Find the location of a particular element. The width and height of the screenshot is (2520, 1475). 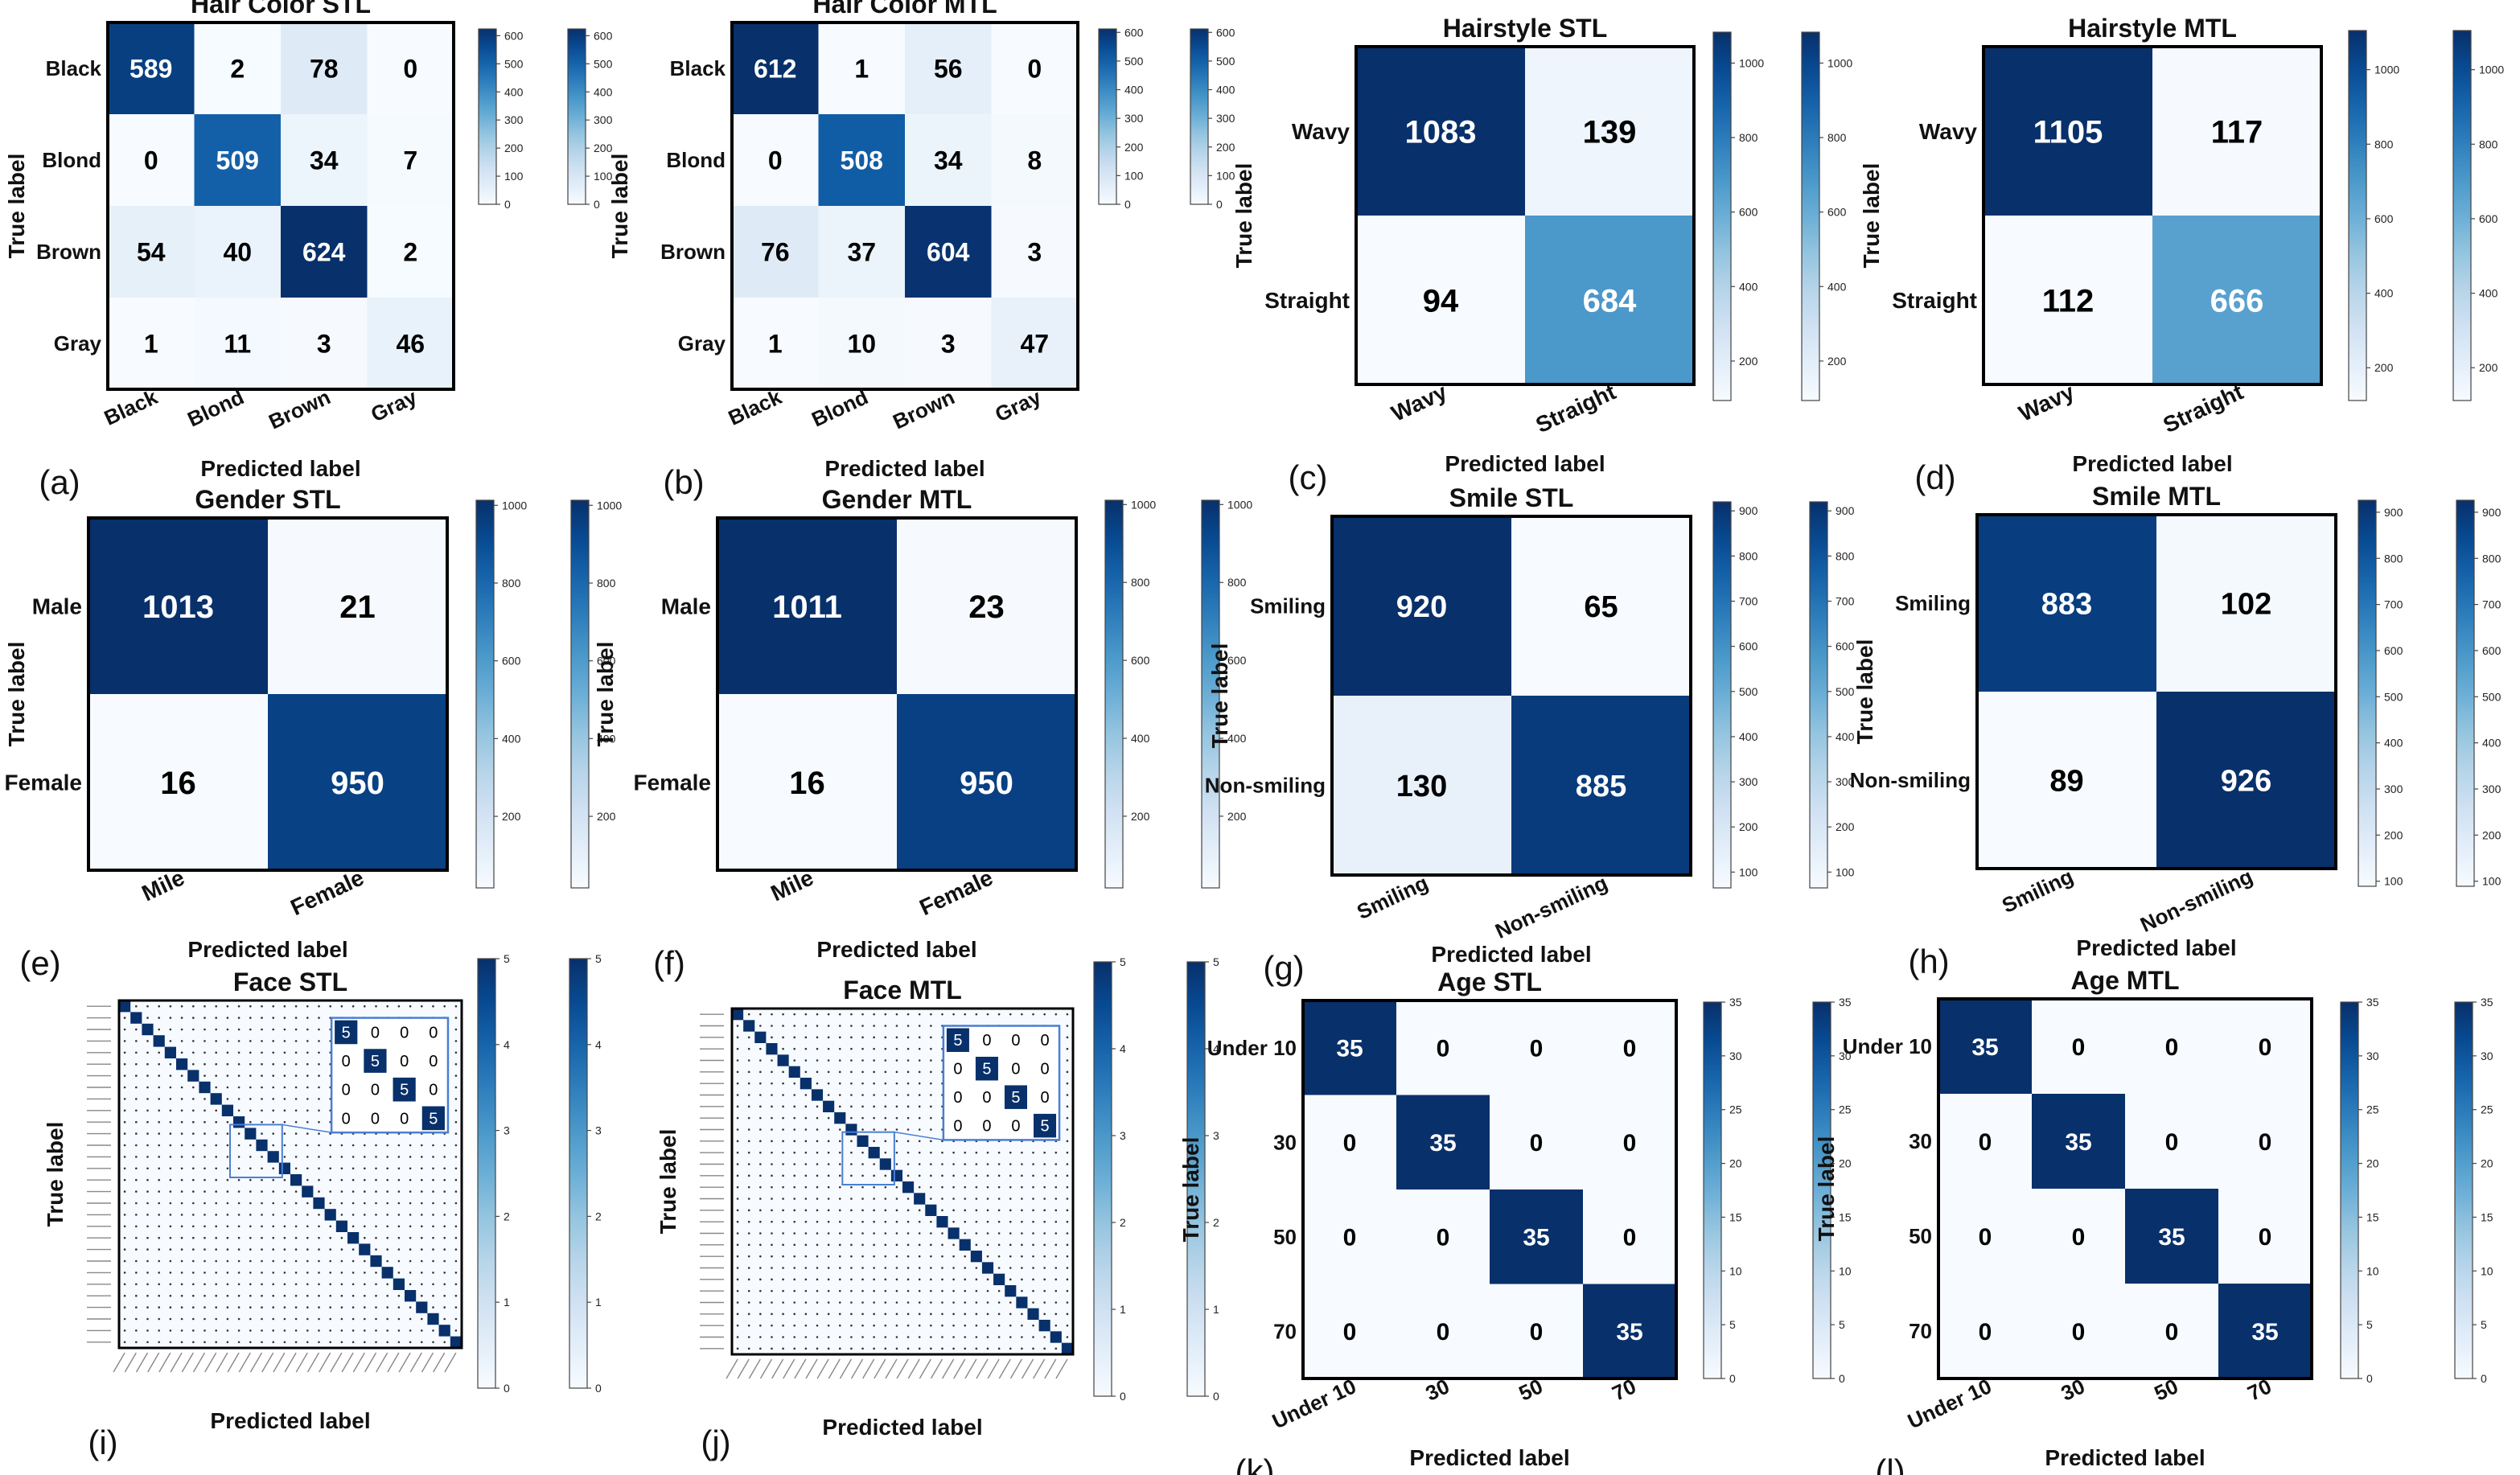

x-tick-label: Brown is located at coordinates (299, 408).